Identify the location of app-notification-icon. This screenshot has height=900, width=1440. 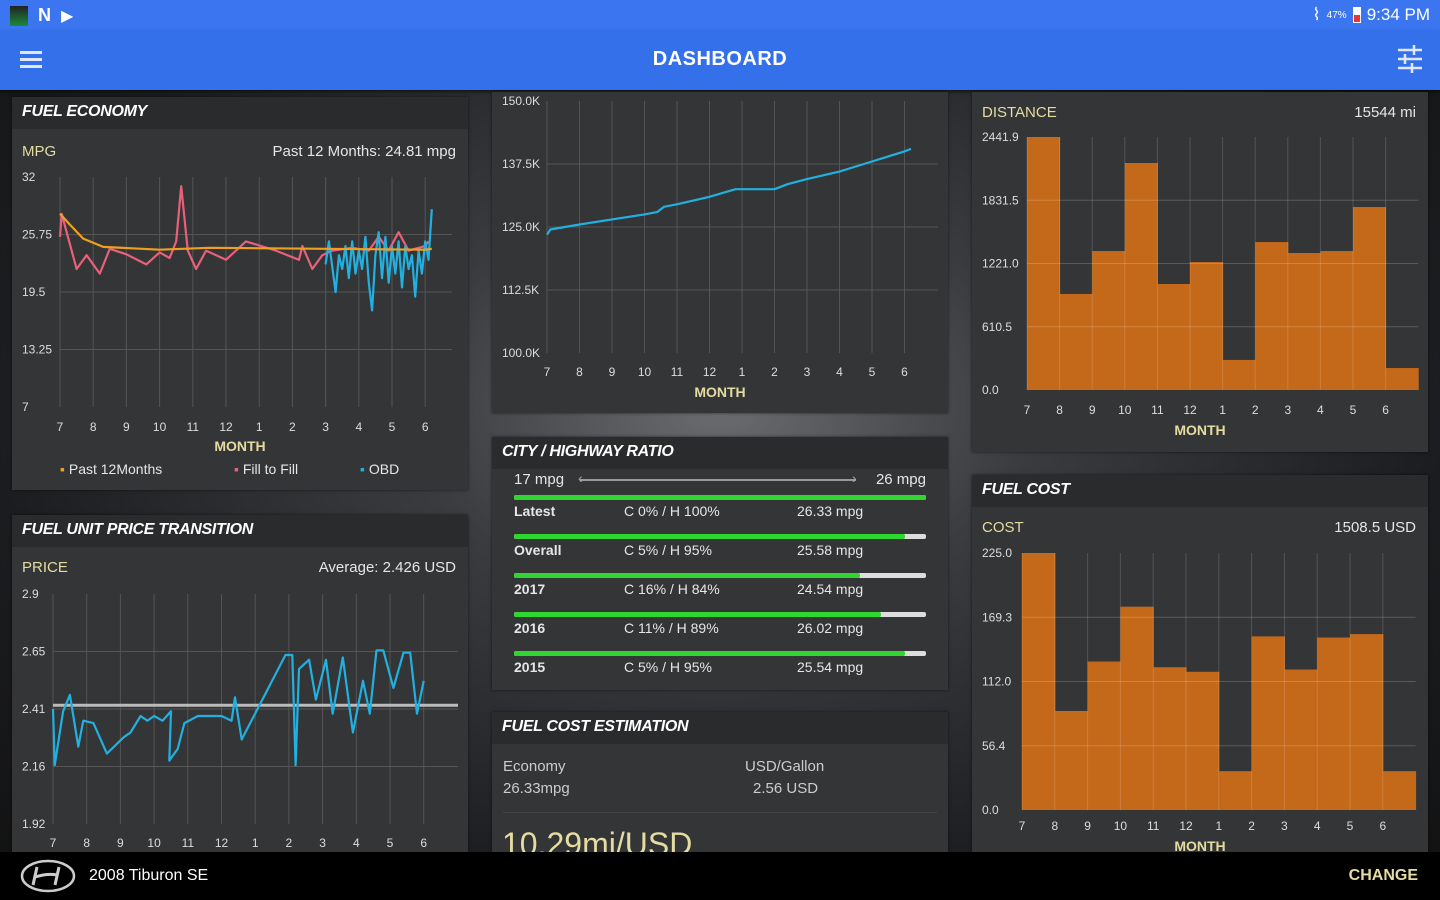
(19, 15).